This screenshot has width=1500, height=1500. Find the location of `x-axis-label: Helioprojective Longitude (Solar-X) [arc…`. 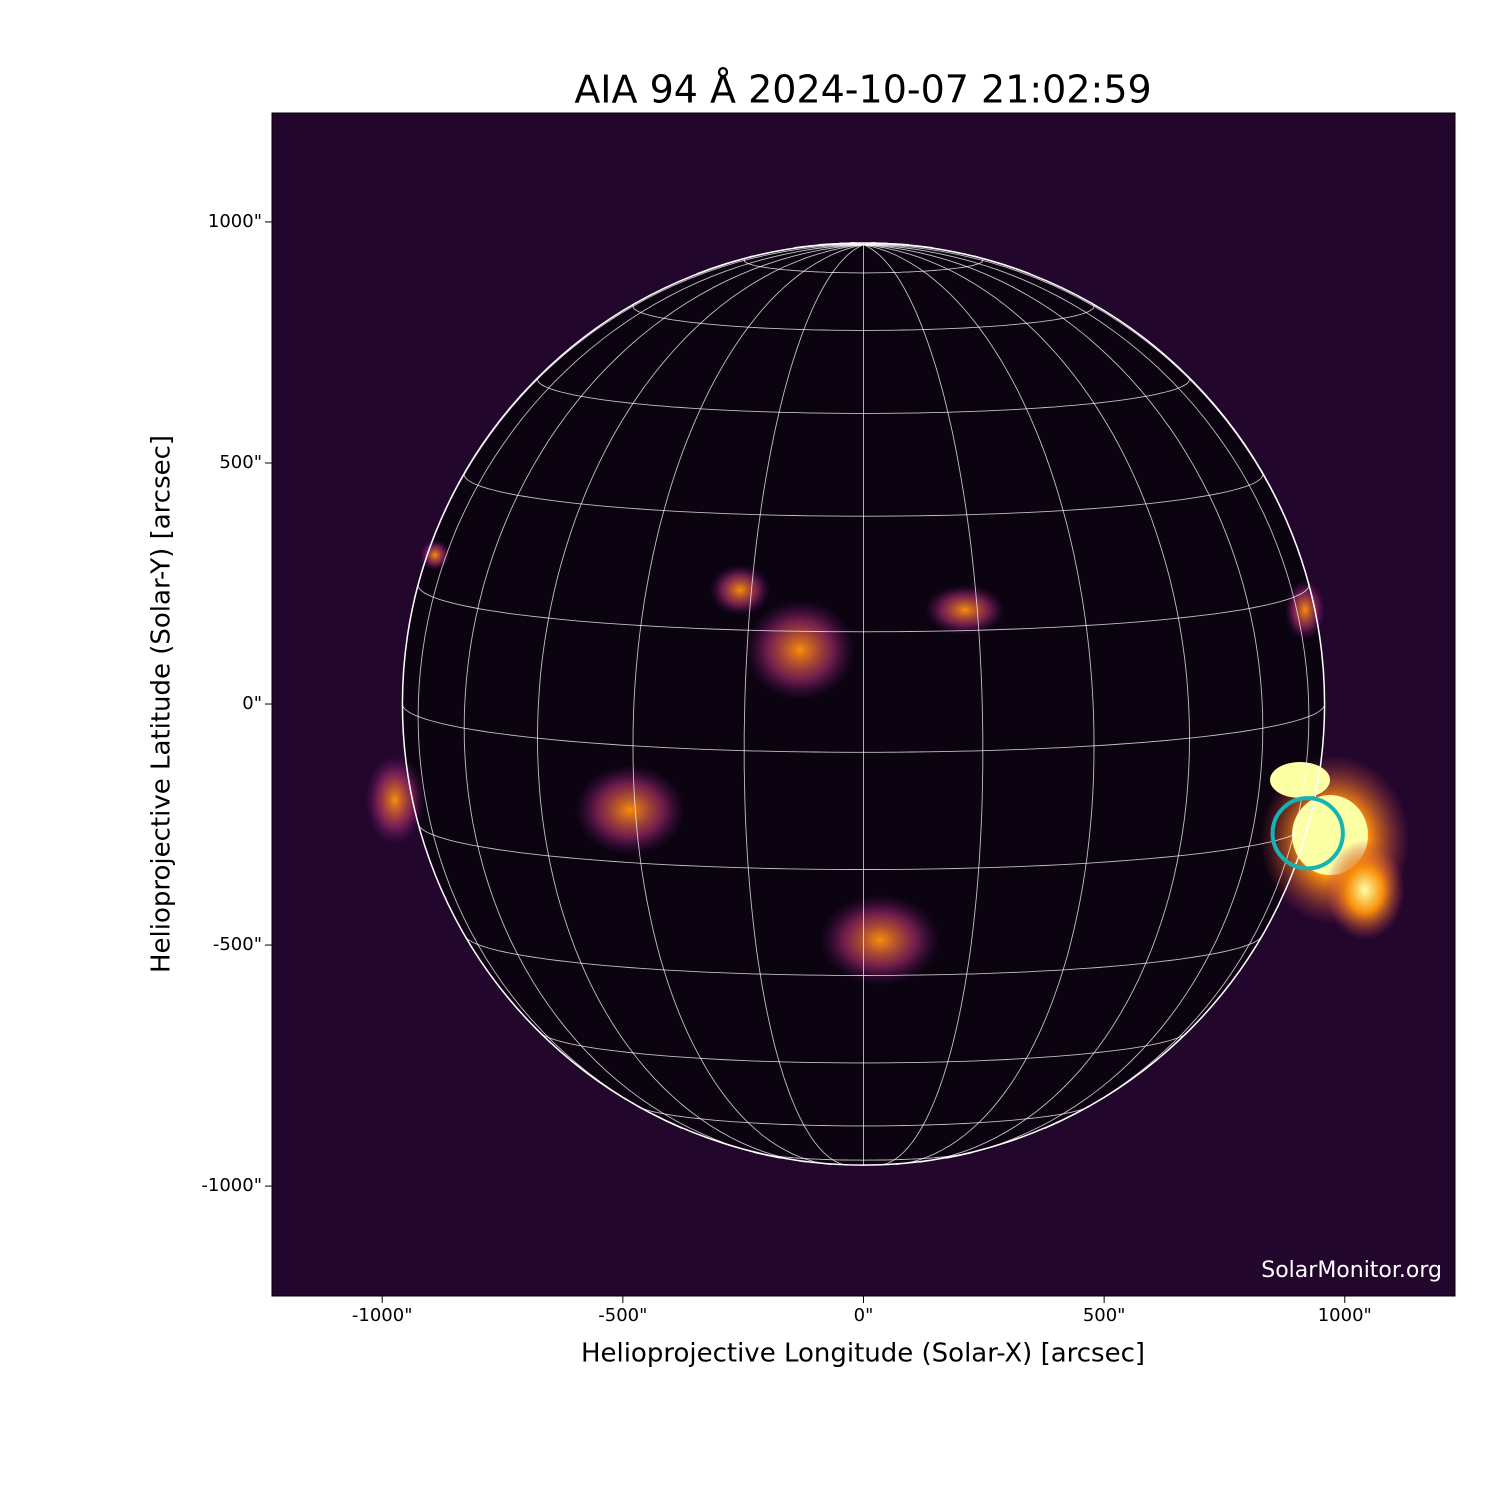

x-axis-label: Helioprojective Longitude (Solar-X) [arc… is located at coordinates (863, 1354).